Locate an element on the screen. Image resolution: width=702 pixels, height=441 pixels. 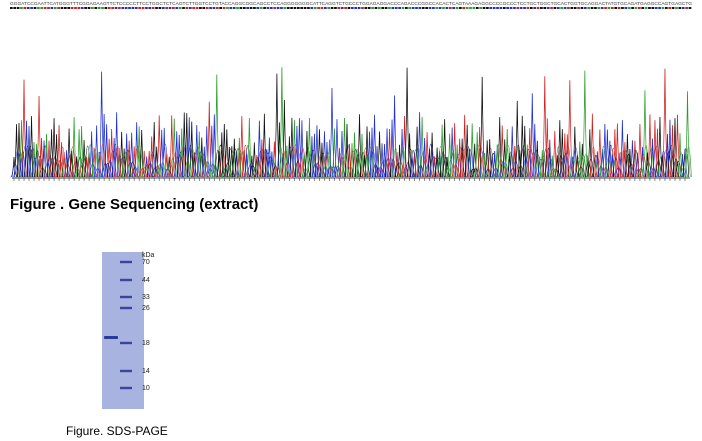
gel is located at coordinates (123, 330).